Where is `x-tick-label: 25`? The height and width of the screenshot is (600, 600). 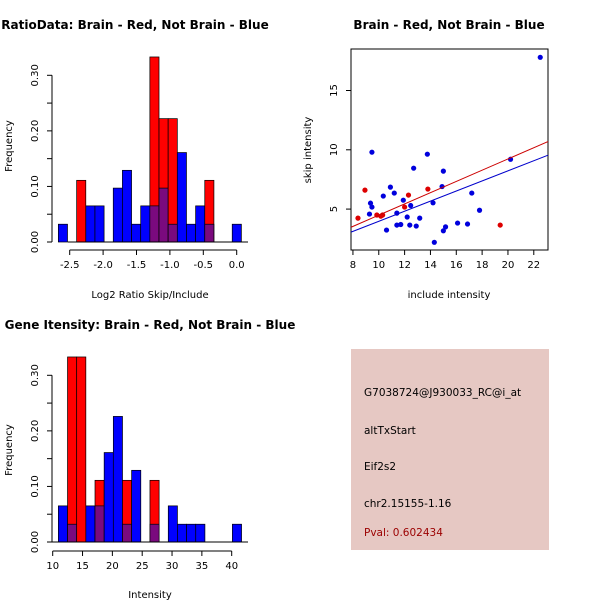
x-tick-label: 25 is located at coordinates (142, 566).